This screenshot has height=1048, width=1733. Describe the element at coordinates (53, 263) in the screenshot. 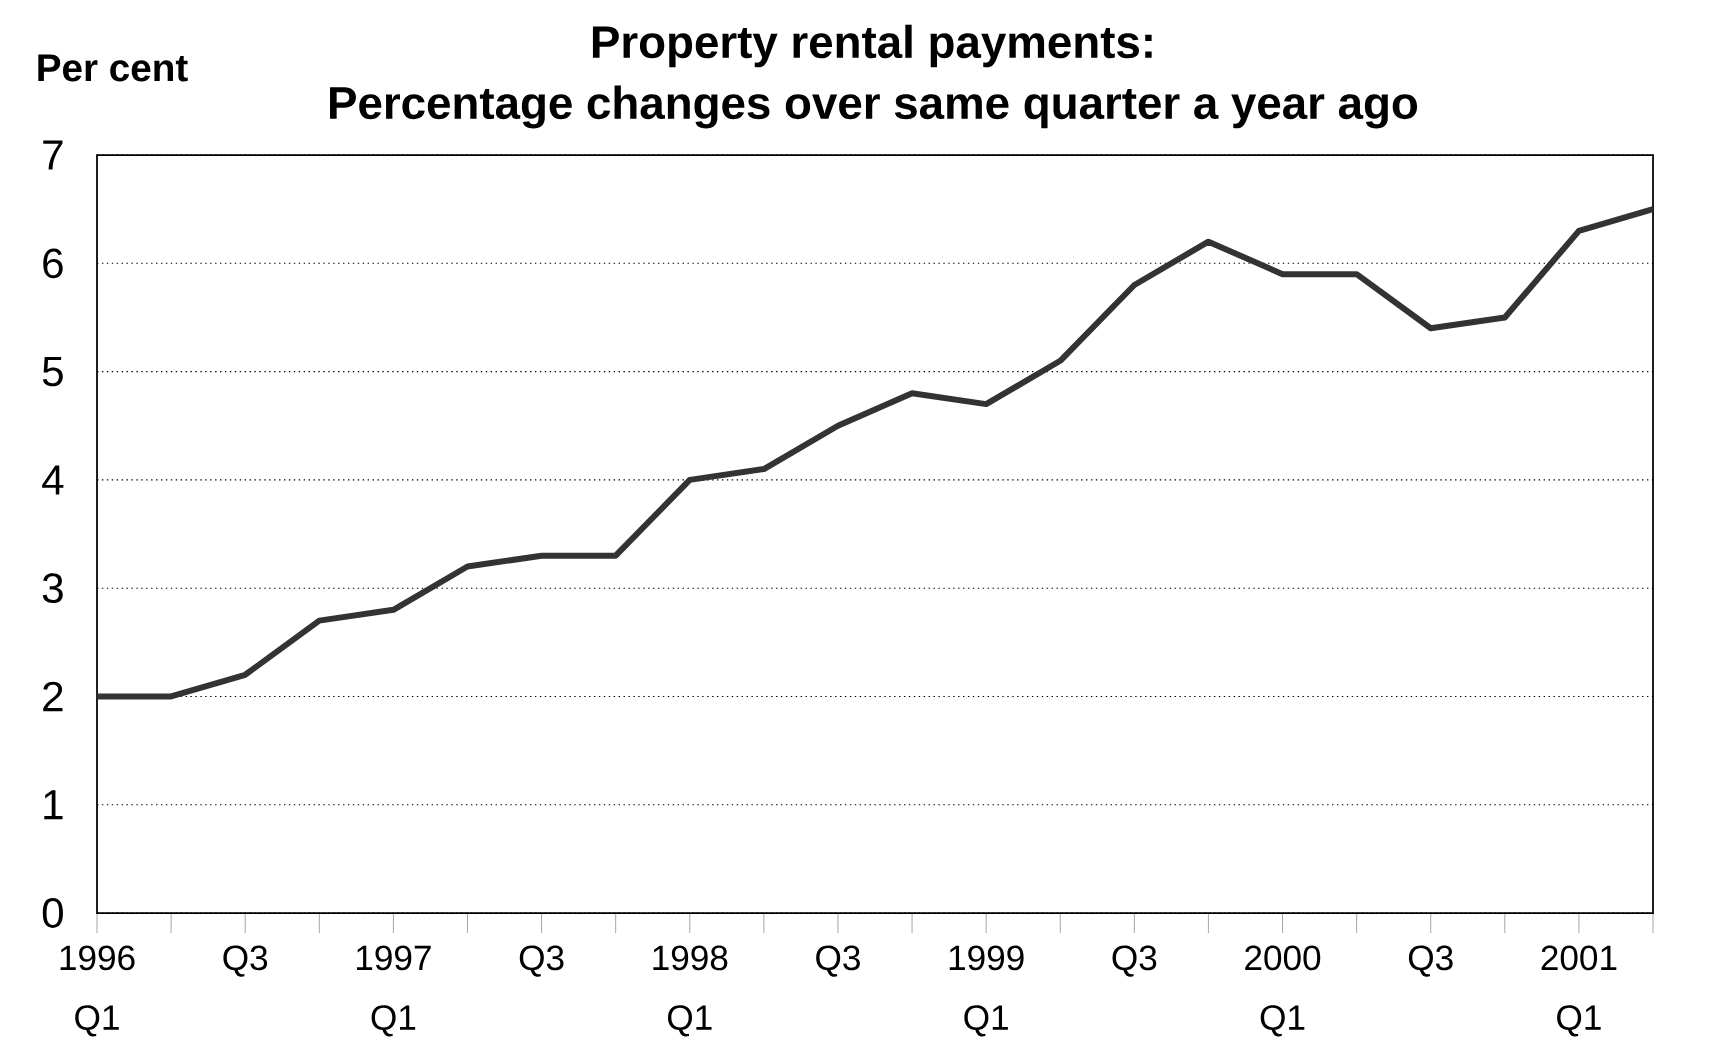

I see `y-tick-label: 6` at that location.